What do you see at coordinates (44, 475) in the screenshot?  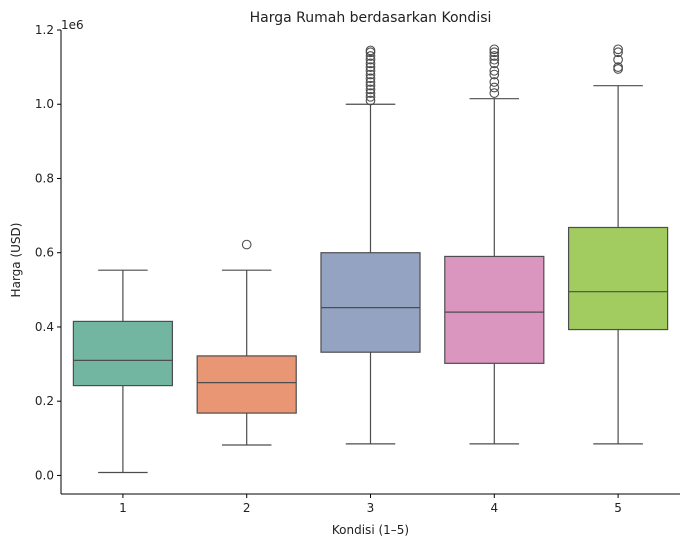 I see `y-tick-label: 0.0` at bounding box center [44, 475].